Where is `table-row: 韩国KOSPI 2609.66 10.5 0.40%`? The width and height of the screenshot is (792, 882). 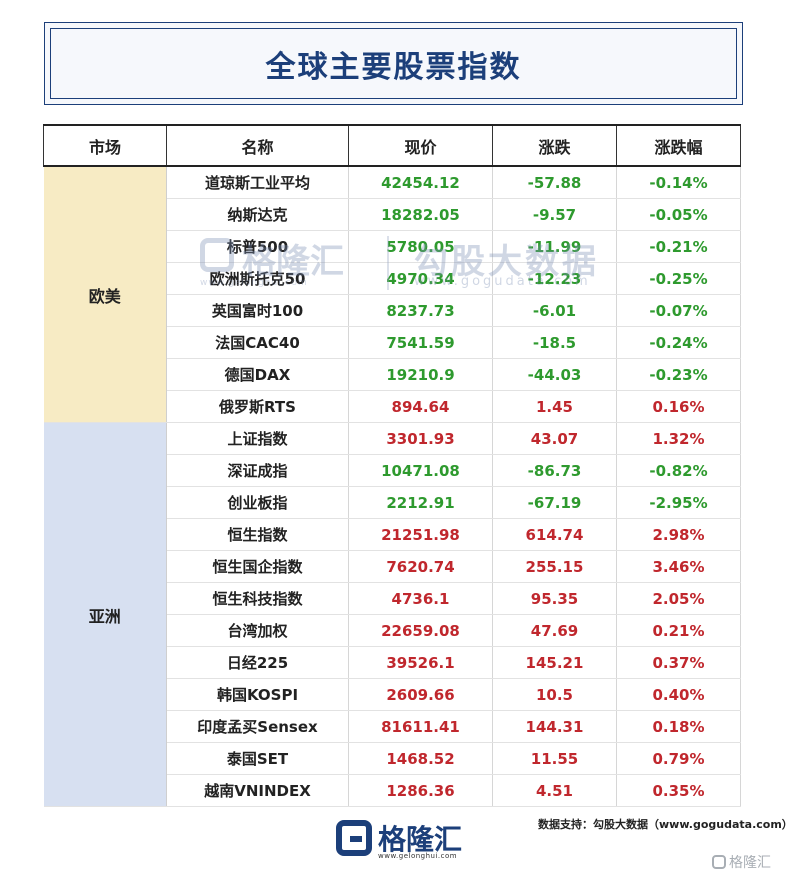 table-row: 韩国KOSPI 2609.66 10.5 0.40% is located at coordinates (392, 694).